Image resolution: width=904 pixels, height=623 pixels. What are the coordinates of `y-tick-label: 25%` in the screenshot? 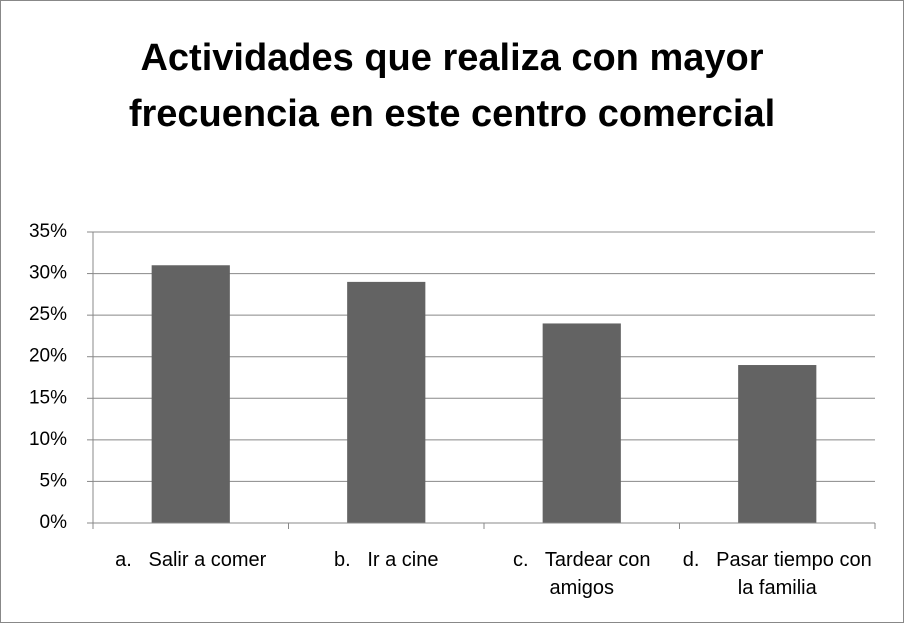 It's located at (48, 314).